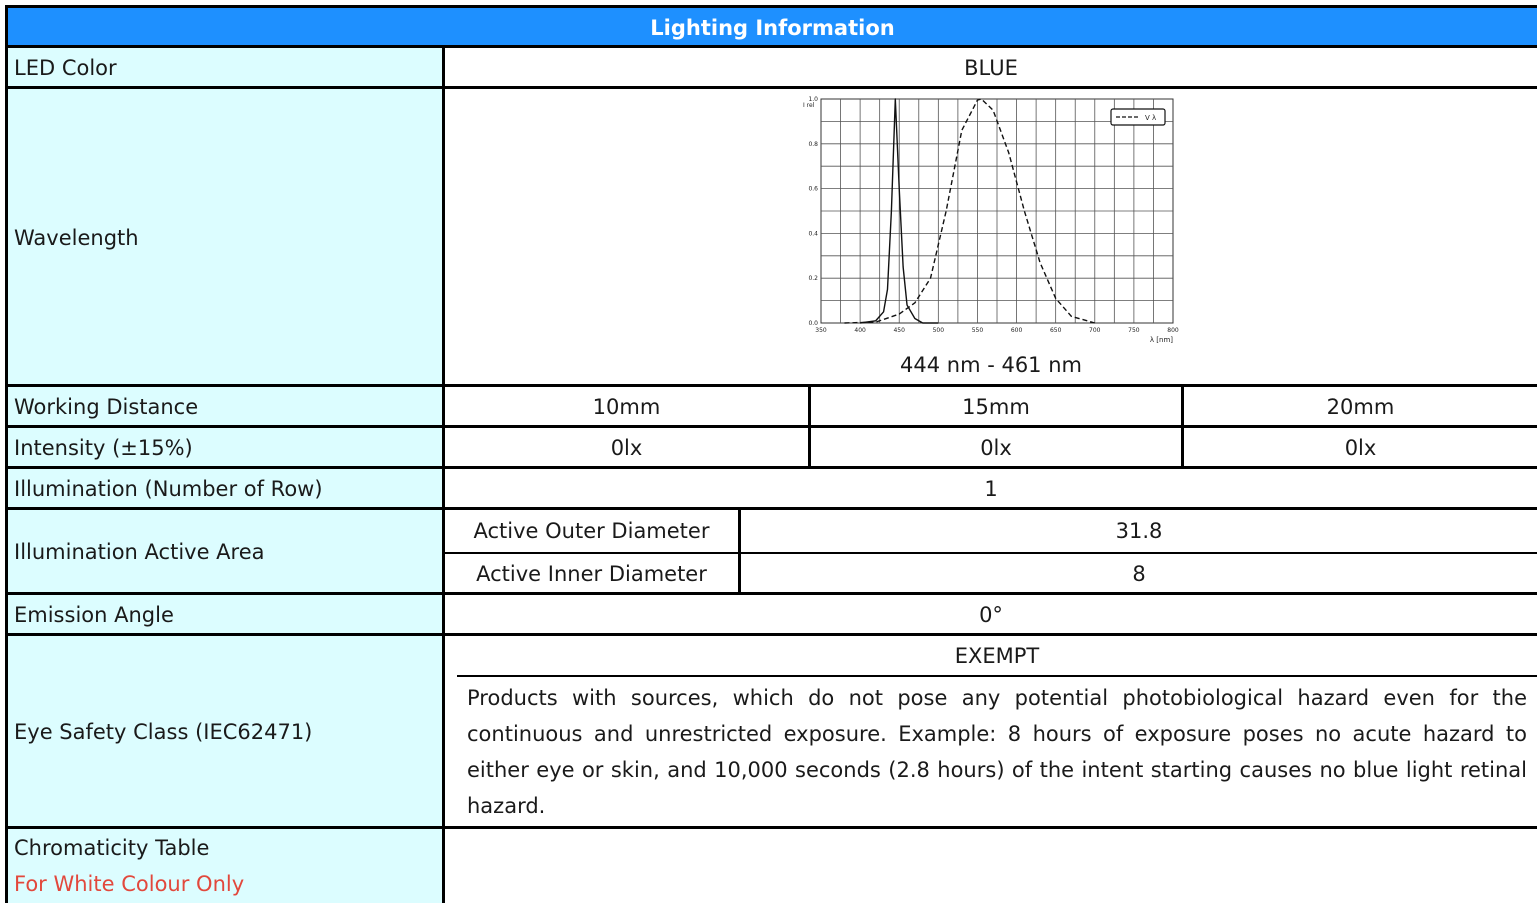  I want to click on inner-diameter-value: 8, so click(1139, 574).